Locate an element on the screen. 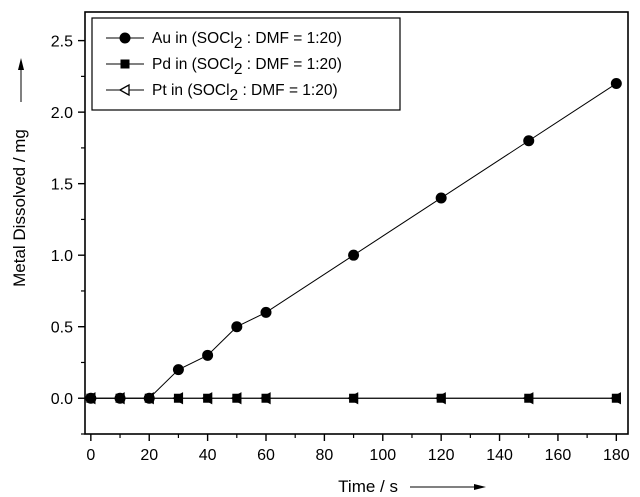 Image resolution: width=640 pixels, height=497 pixels. x-tick-label: 160 is located at coordinates (558, 455).